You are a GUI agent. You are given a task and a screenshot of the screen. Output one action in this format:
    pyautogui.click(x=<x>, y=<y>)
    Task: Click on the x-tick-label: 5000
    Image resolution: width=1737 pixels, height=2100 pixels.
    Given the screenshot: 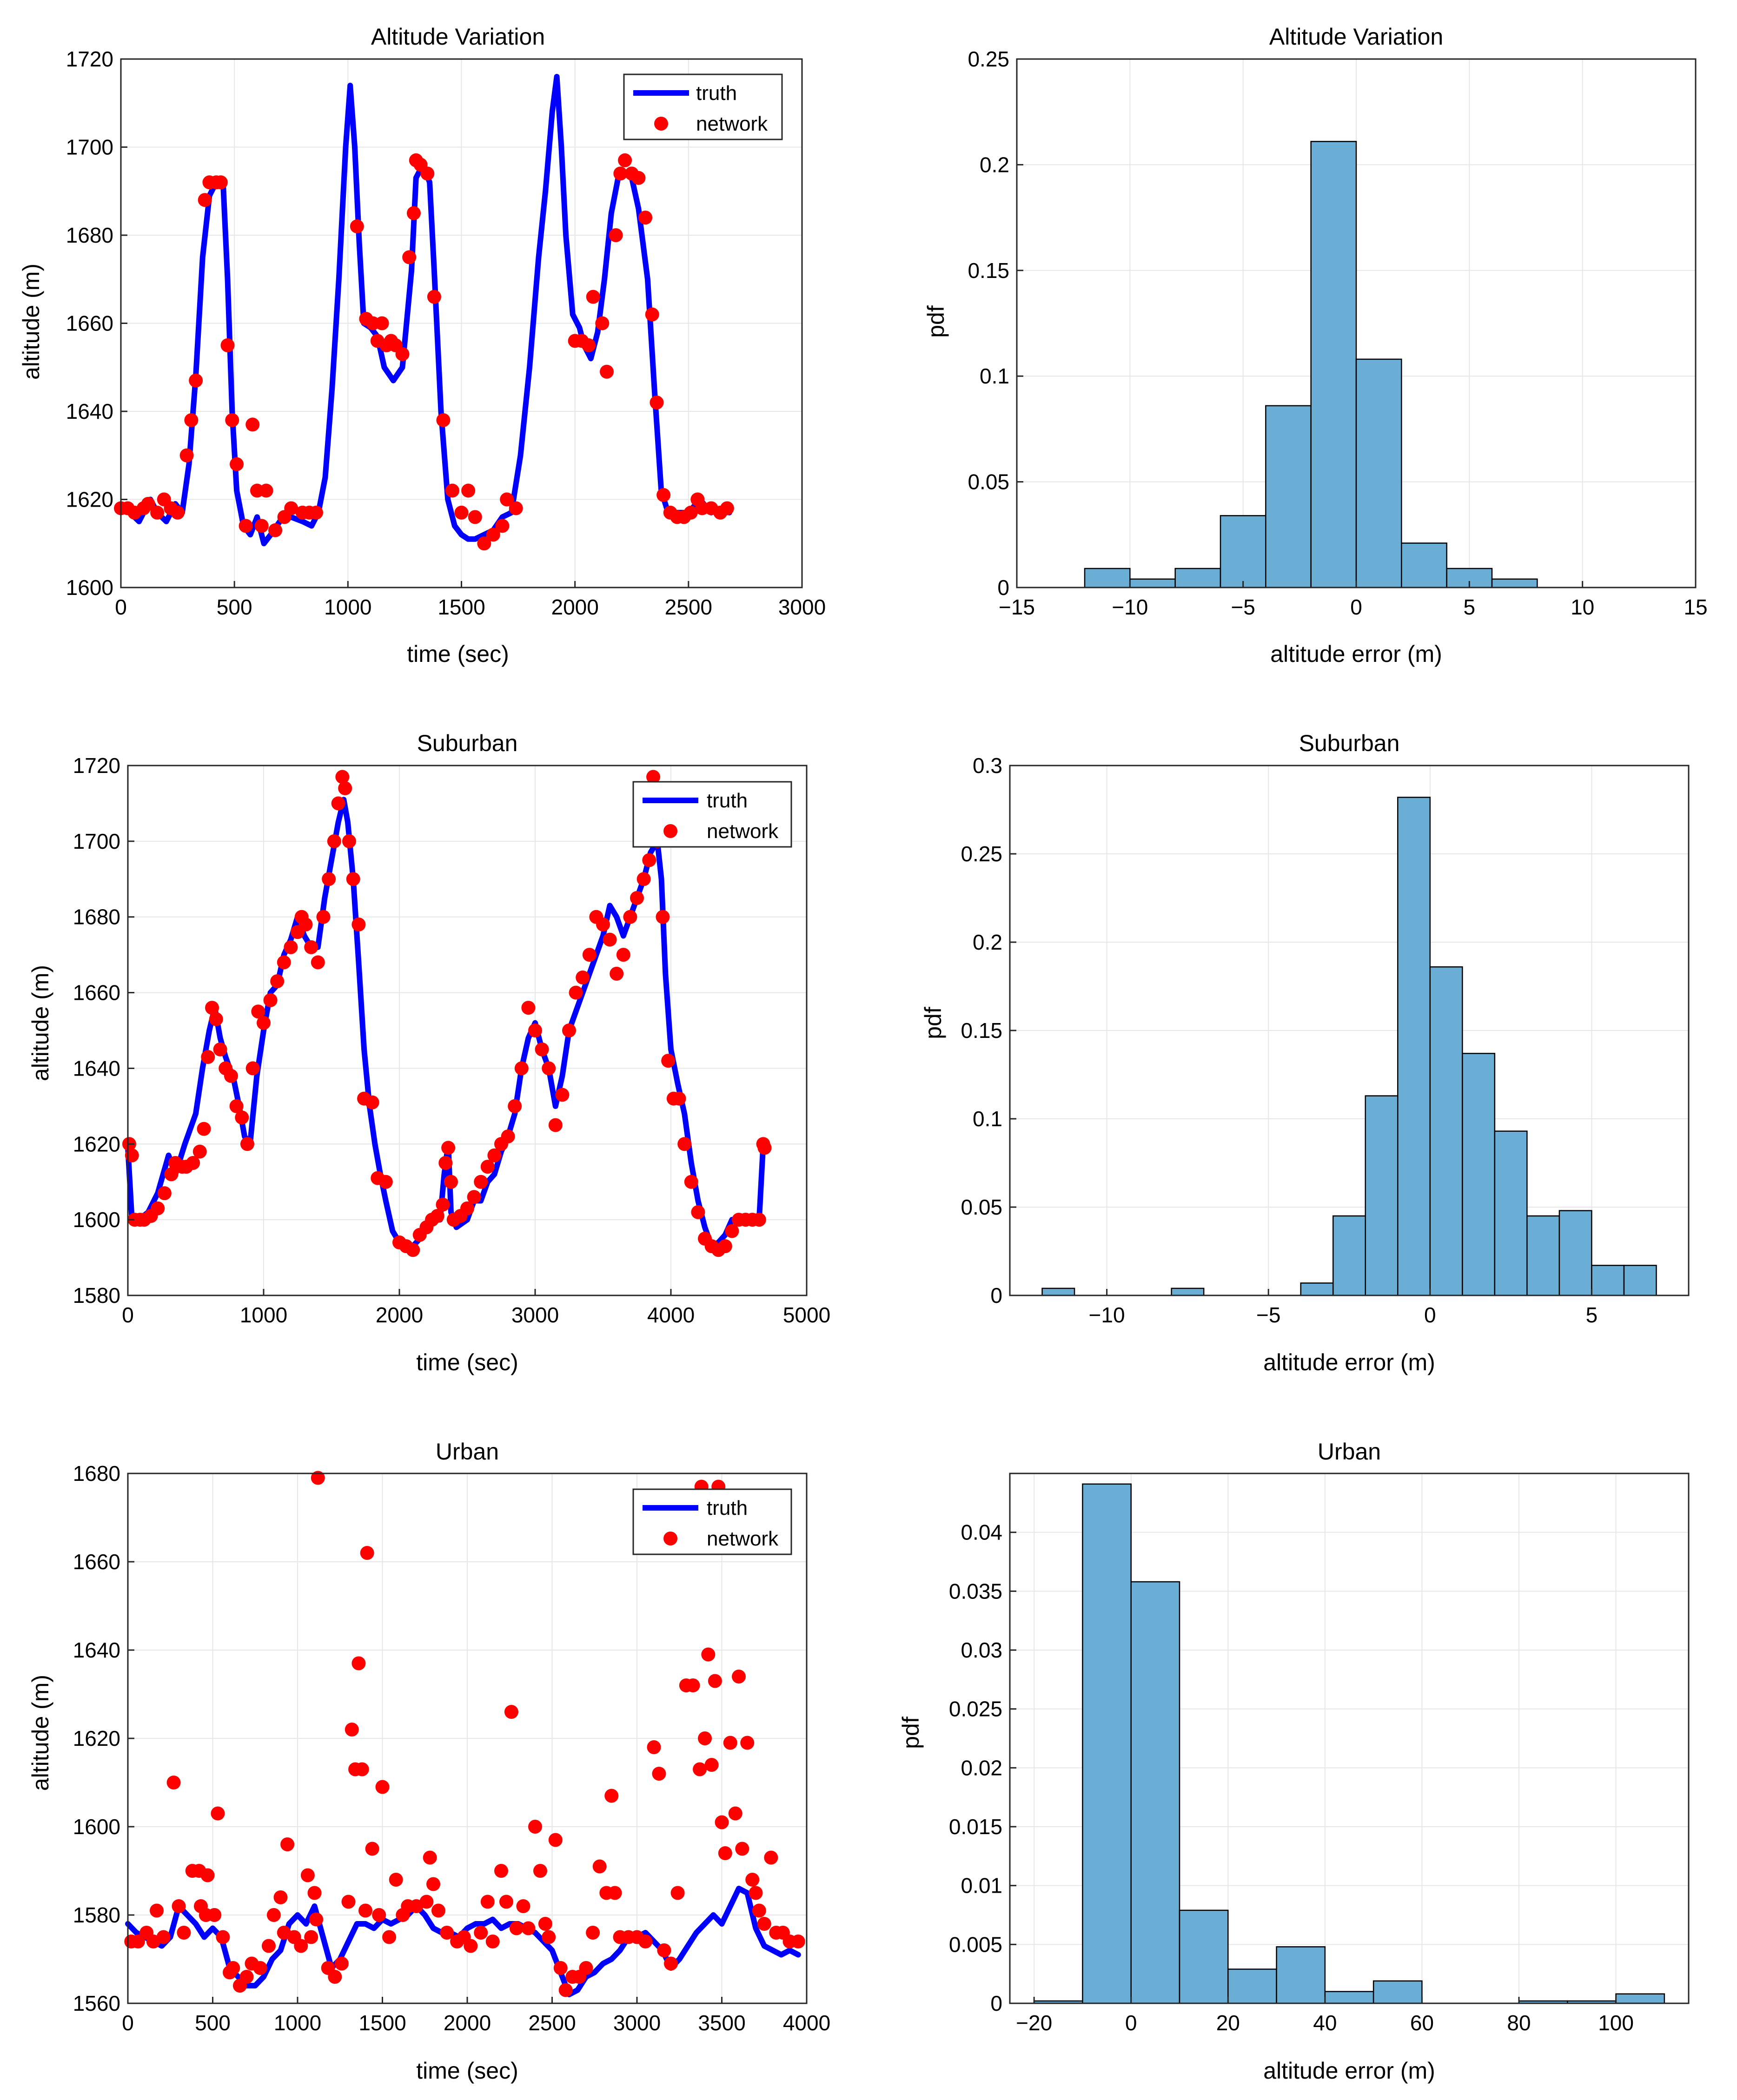 What is the action you would take?
    pyautogui.click(x=806, y=1315)
    